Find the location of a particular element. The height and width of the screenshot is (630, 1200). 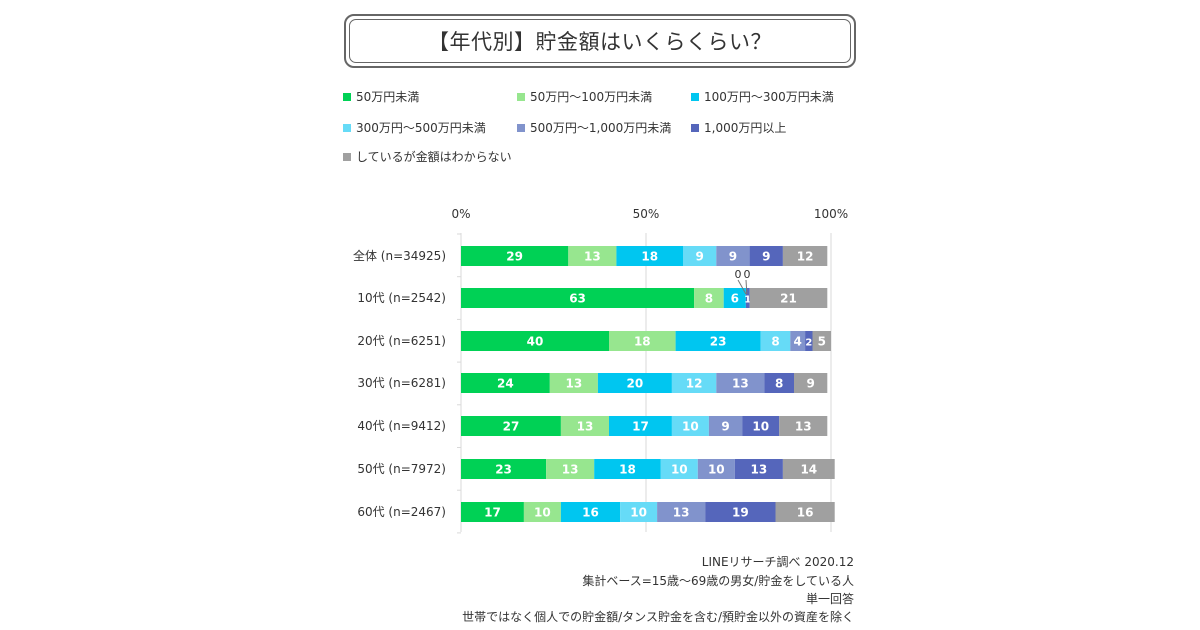

x-tick-label: 100% is located at coordinates (831, 214).